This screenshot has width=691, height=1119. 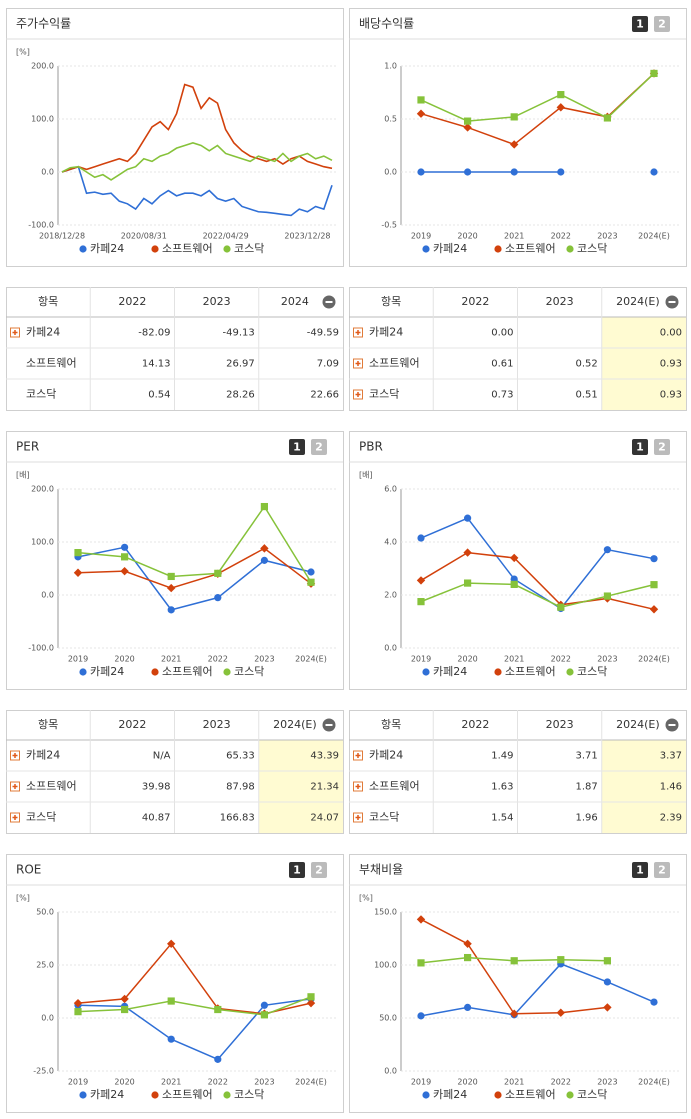 I want to click on table-cell: 0.52, so click(x=586, y=364).